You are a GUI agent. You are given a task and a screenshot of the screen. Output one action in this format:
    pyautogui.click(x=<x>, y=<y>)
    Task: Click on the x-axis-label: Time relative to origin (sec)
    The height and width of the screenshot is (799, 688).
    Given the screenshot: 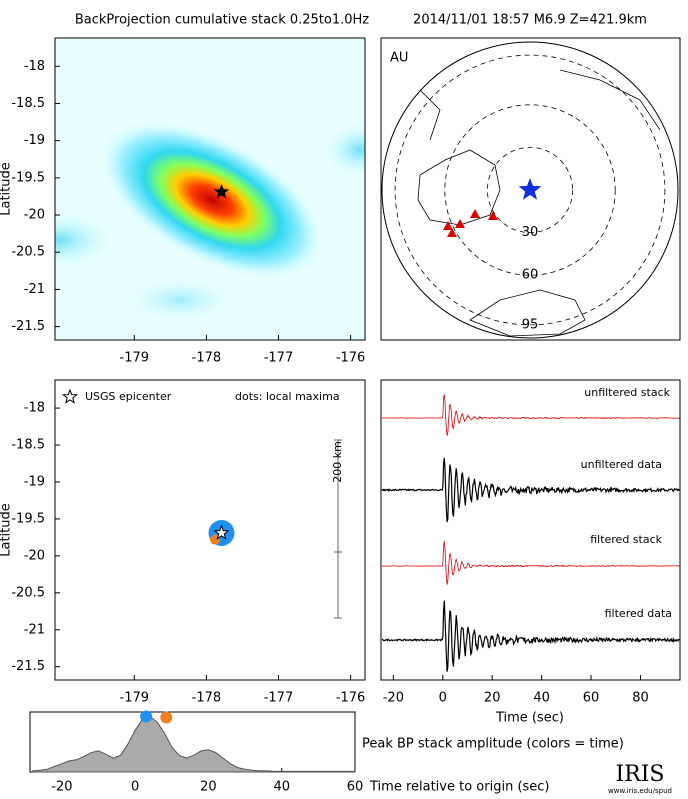 What is the action you would take?
    pyautogui.click(x=459, y=787)
    